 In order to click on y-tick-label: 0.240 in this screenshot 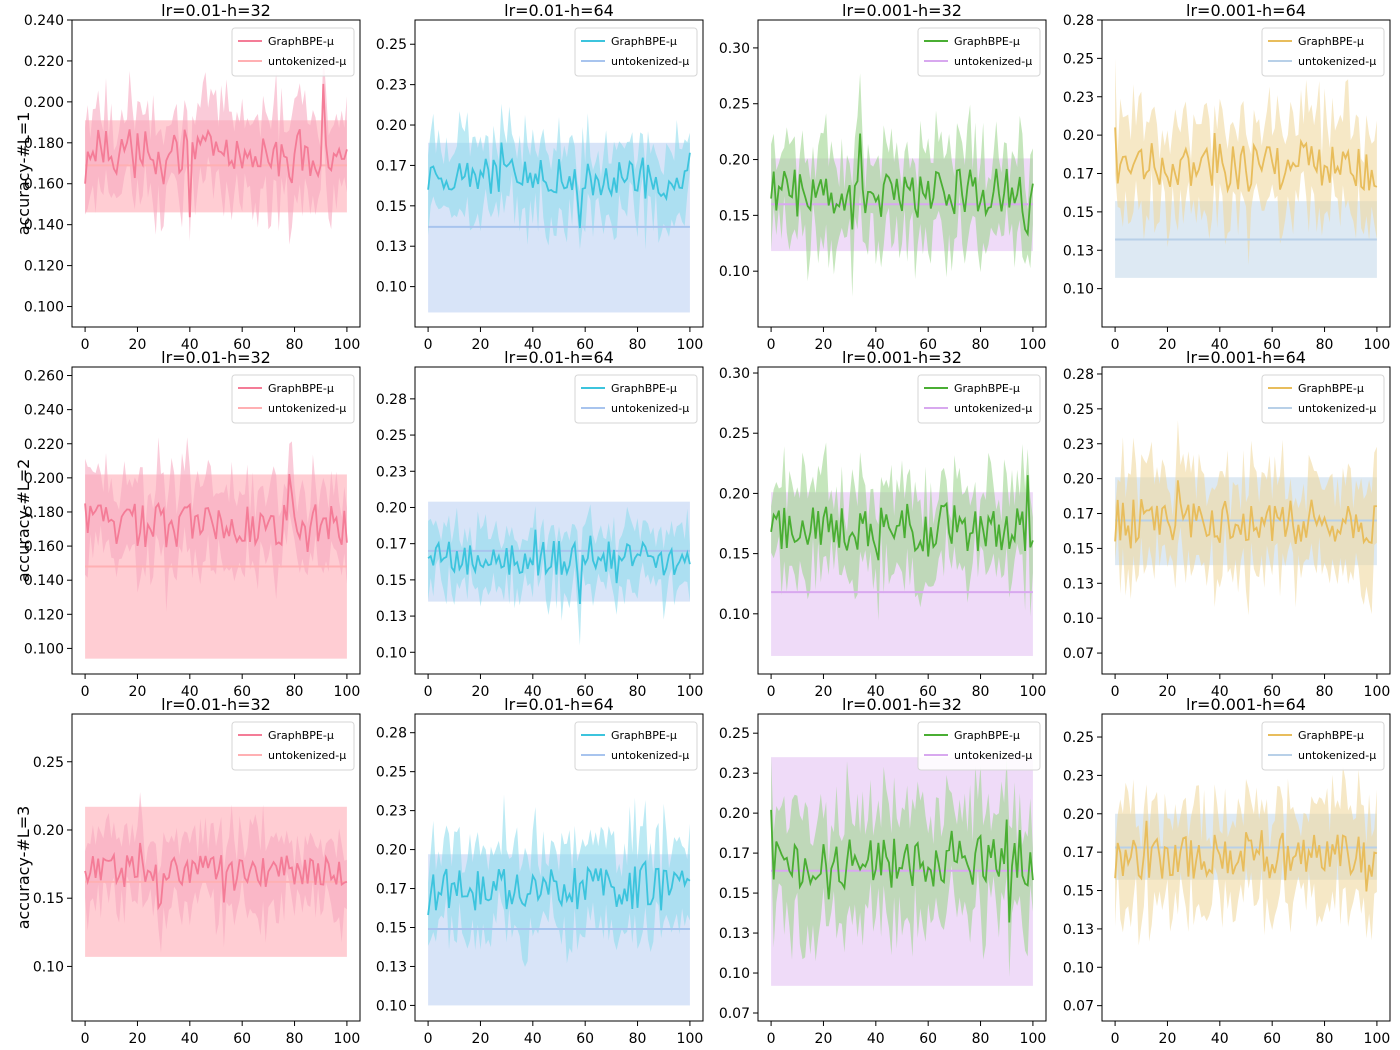, I will do `click(44, 411)`.